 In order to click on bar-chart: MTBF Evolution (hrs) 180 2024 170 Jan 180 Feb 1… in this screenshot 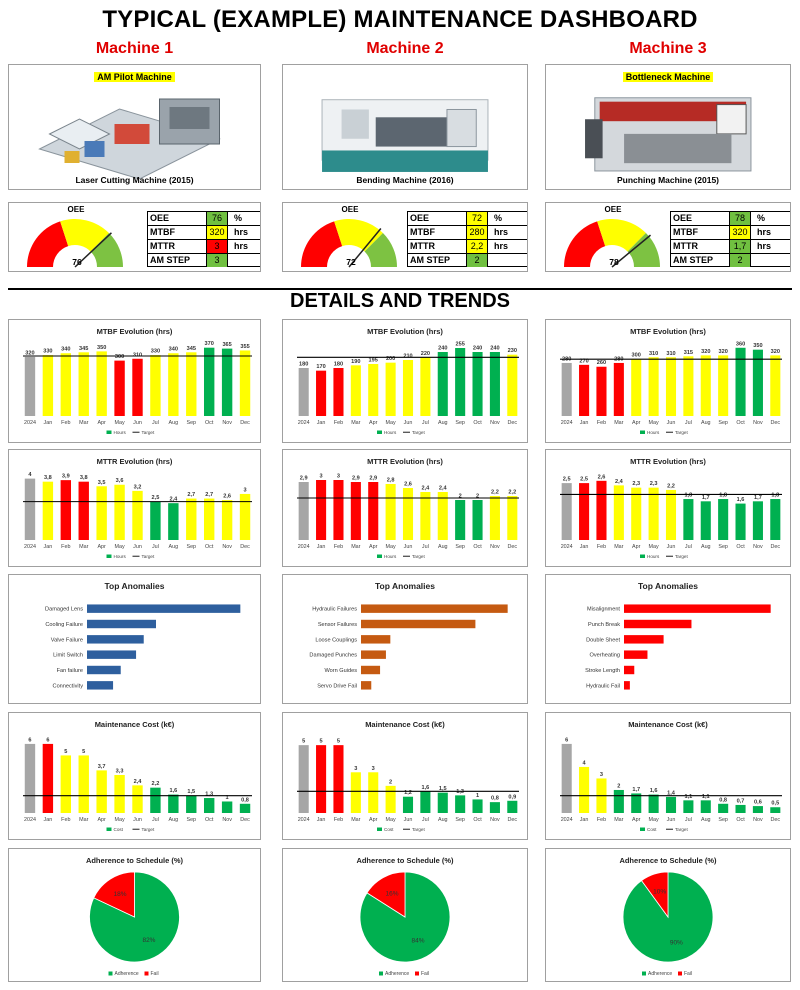, I will do `click(408, 381)`.